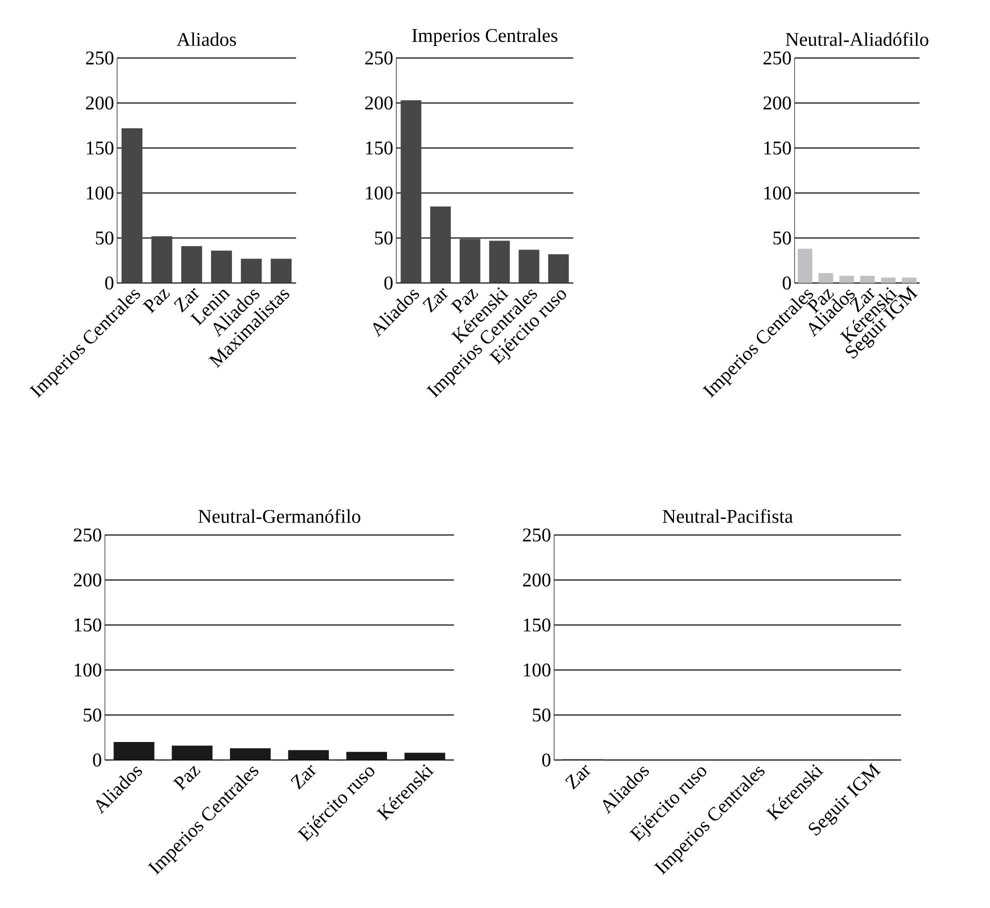 The image size is (990, 908). Describe the element at coordinates (857, 39) in the screenshot. I see `chart-title: Neutral-Aliadófilo` at that location.